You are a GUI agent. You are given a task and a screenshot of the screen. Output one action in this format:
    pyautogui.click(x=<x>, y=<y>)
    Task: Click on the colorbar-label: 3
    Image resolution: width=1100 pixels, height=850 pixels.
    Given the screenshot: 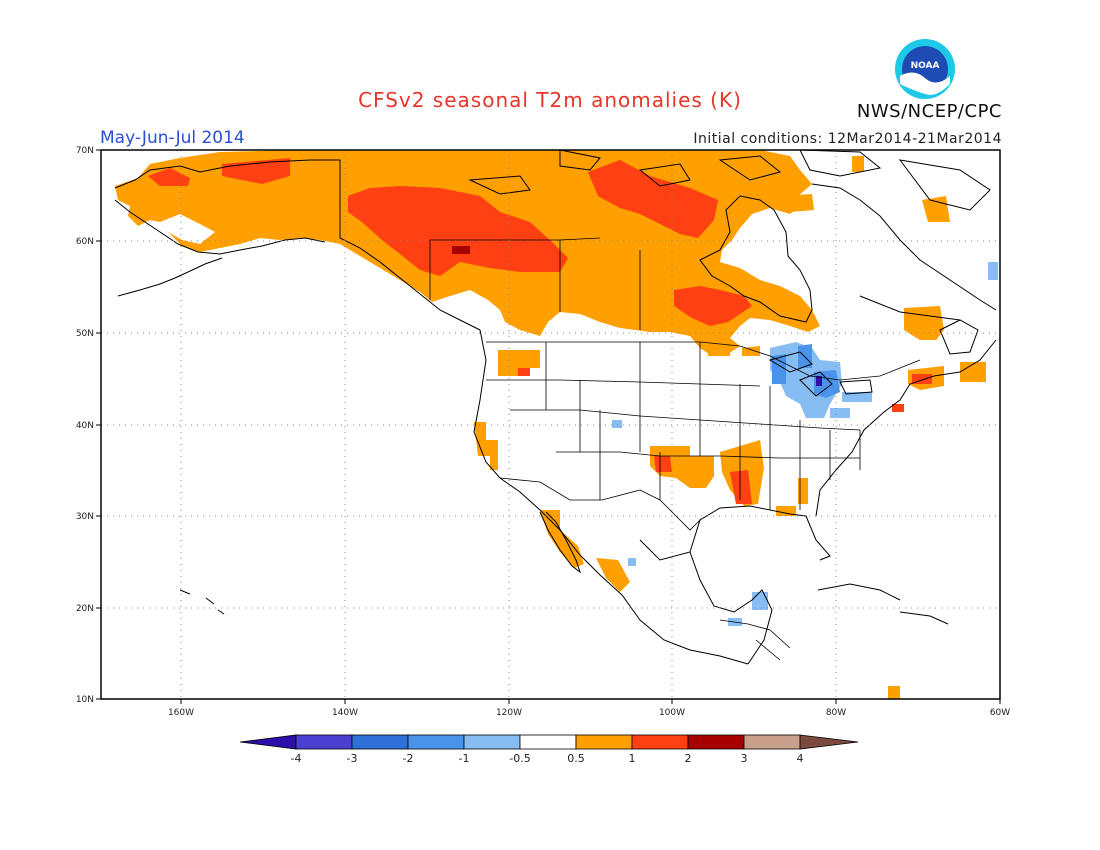 What is the action you would take?
    pyautogui.click(x=744, y=758)
    